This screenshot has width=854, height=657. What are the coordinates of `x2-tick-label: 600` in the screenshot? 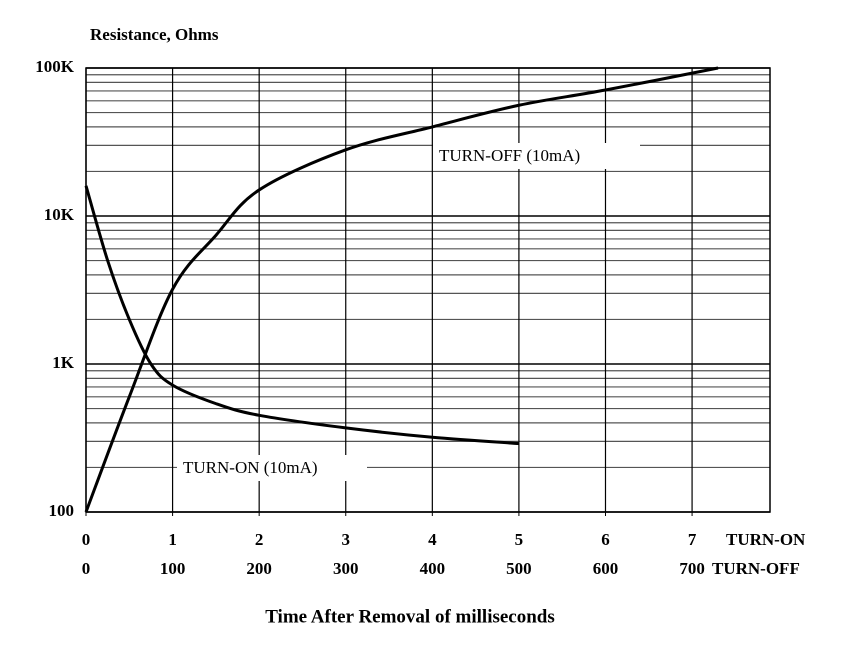 It's located at (606, 568).